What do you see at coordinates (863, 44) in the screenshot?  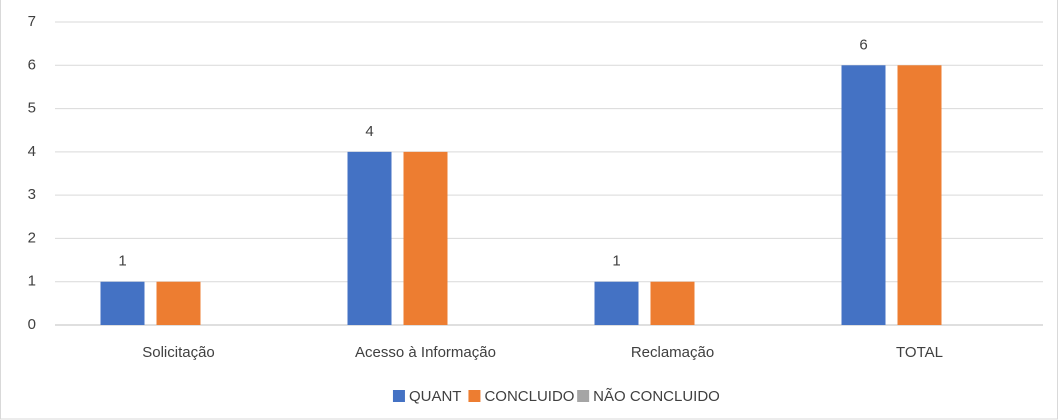 I see `data-label: 6` at bounding box center [863, 44].